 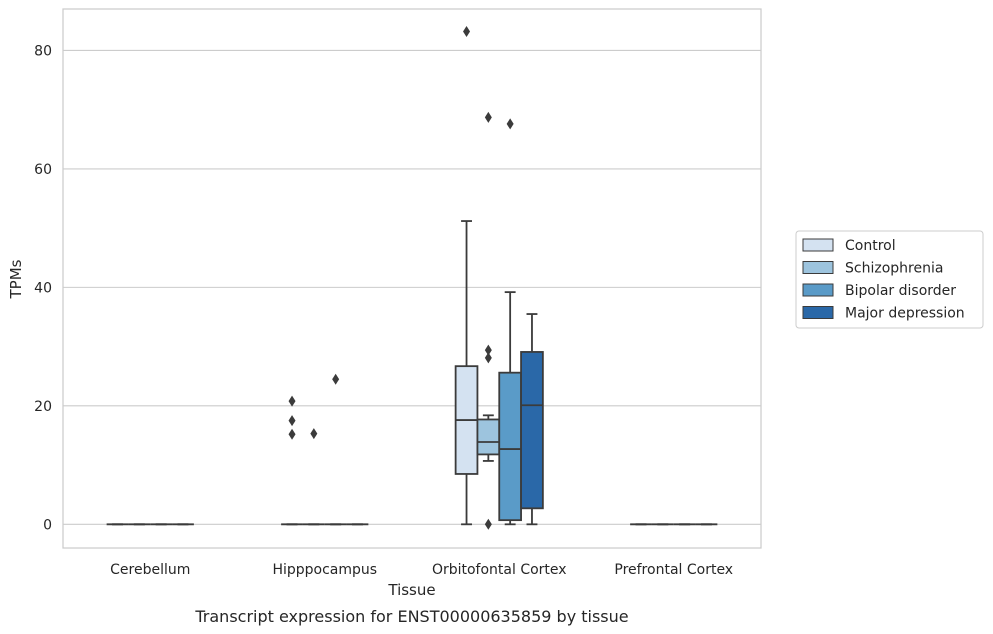 I want to click on x-tick-label: Hipppocampus, so click(x=324, y=570).